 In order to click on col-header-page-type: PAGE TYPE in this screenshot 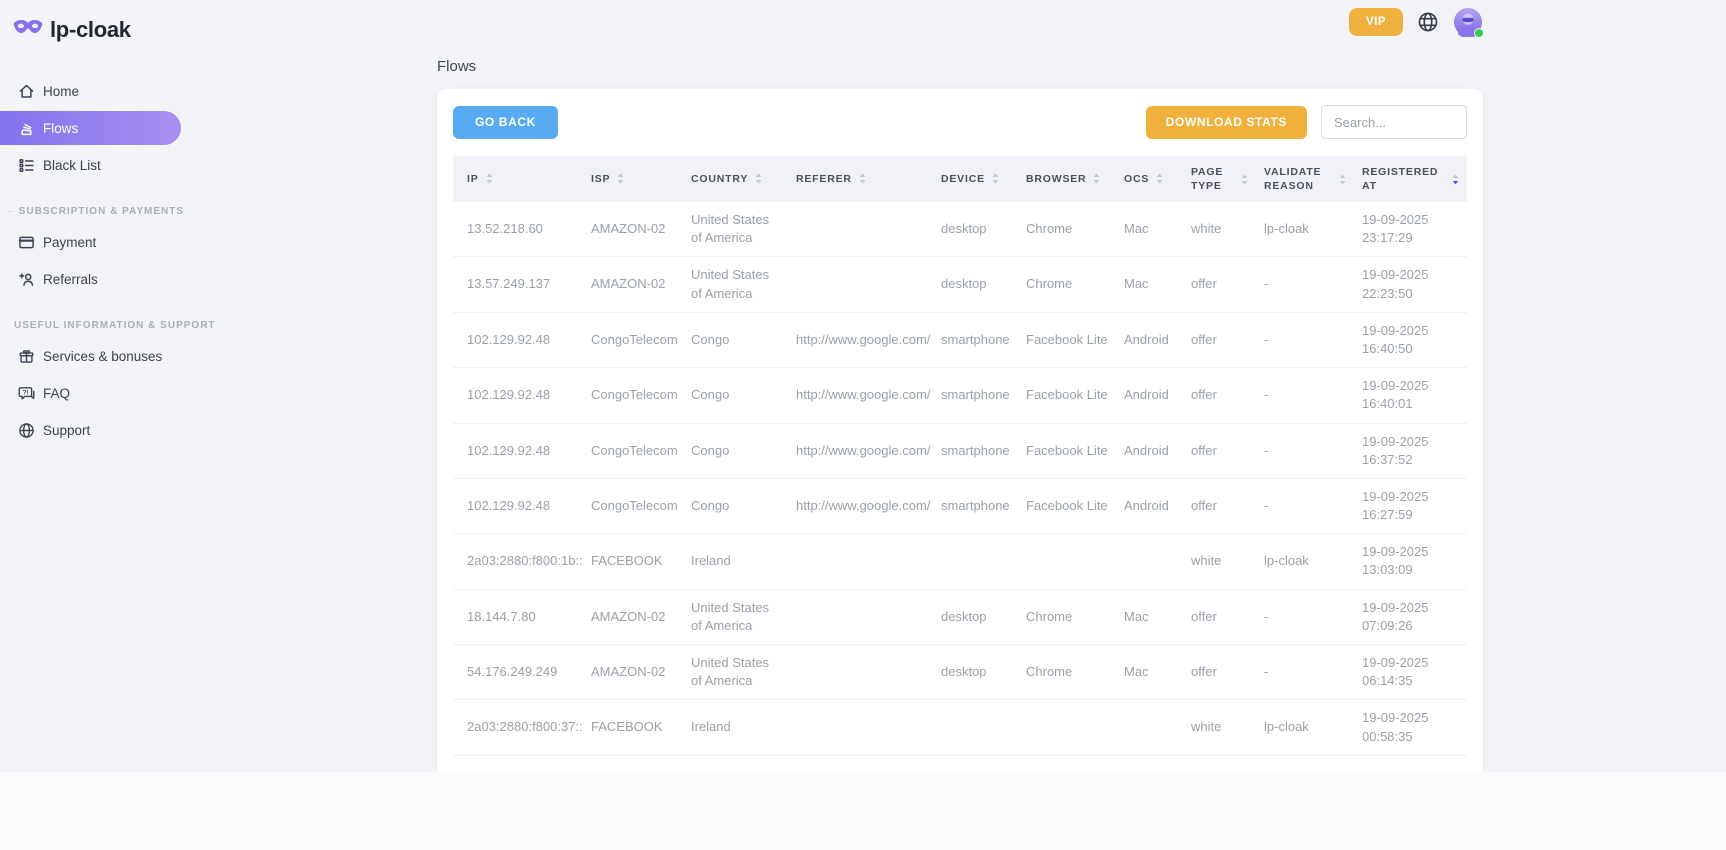, I will do `click(1219, 179)`.